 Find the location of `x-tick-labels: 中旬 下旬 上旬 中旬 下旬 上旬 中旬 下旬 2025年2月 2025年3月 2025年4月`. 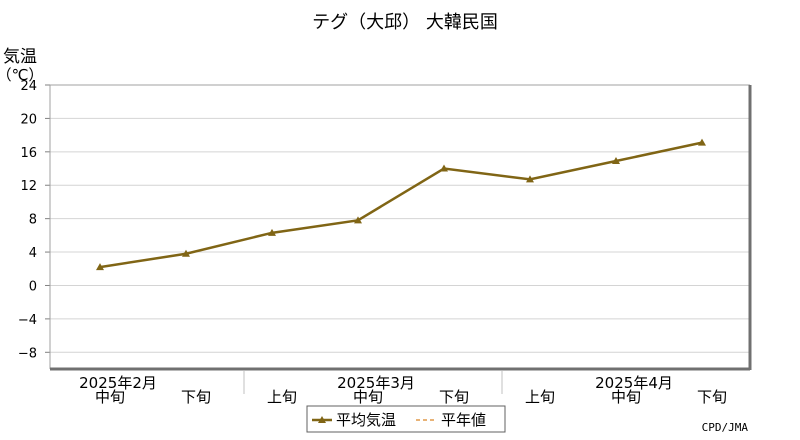

x-tick-labels: 中旬 下旬 上旬 中旬 下旬 上旬 中旬 下旬 2025年2月 2025年3月 2025年4月 is located at coordinates (403, 388).